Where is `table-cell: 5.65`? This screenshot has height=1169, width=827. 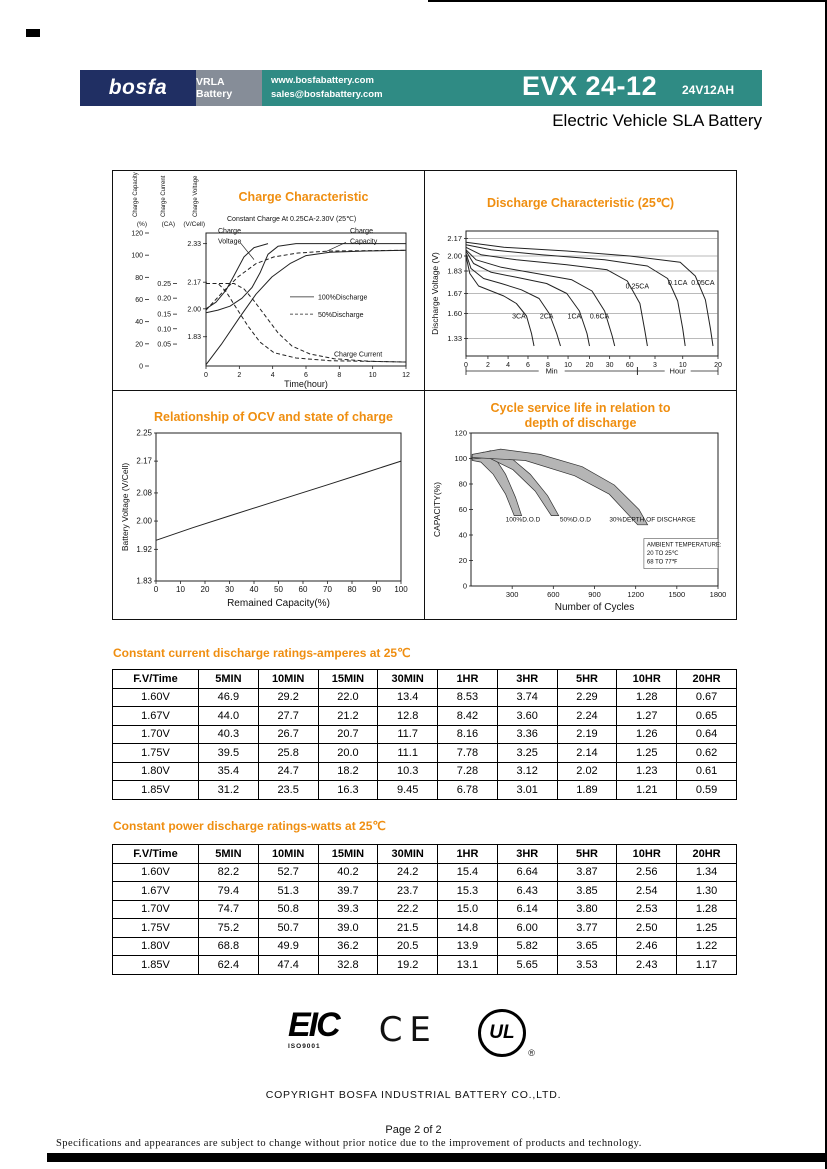
table-cell: 5.65 is located at coordinates (527, 965).